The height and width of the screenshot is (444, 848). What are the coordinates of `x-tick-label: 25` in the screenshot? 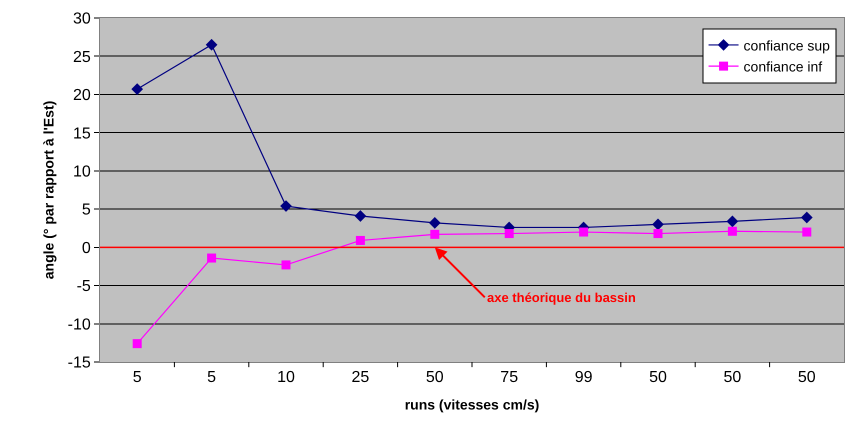 It's located at (361, 377).